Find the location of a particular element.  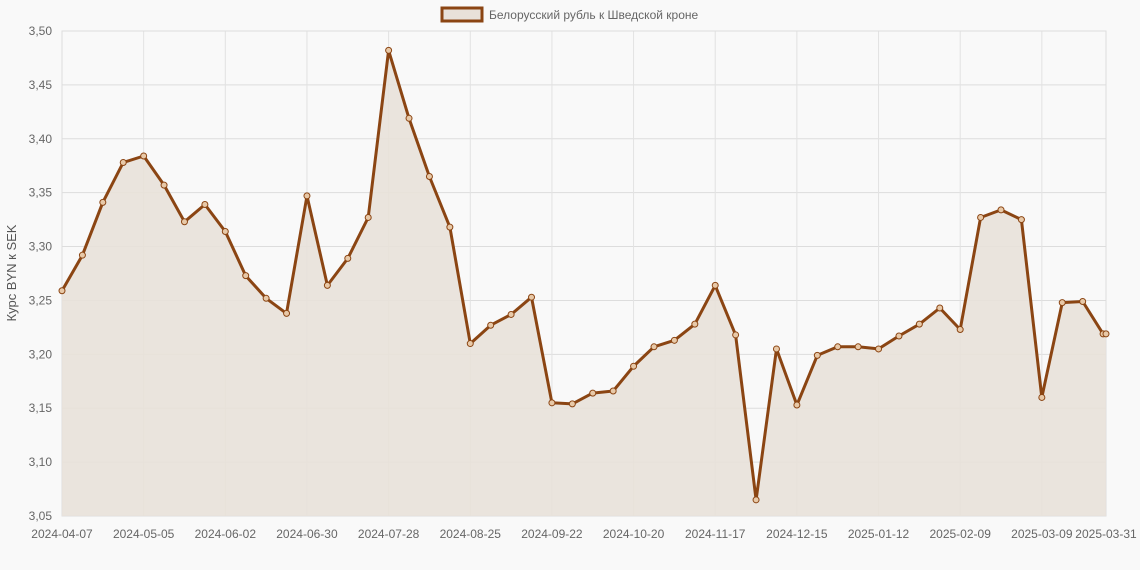

x-tick-label: 2024-08-25 is located at coordinates (471, 534).